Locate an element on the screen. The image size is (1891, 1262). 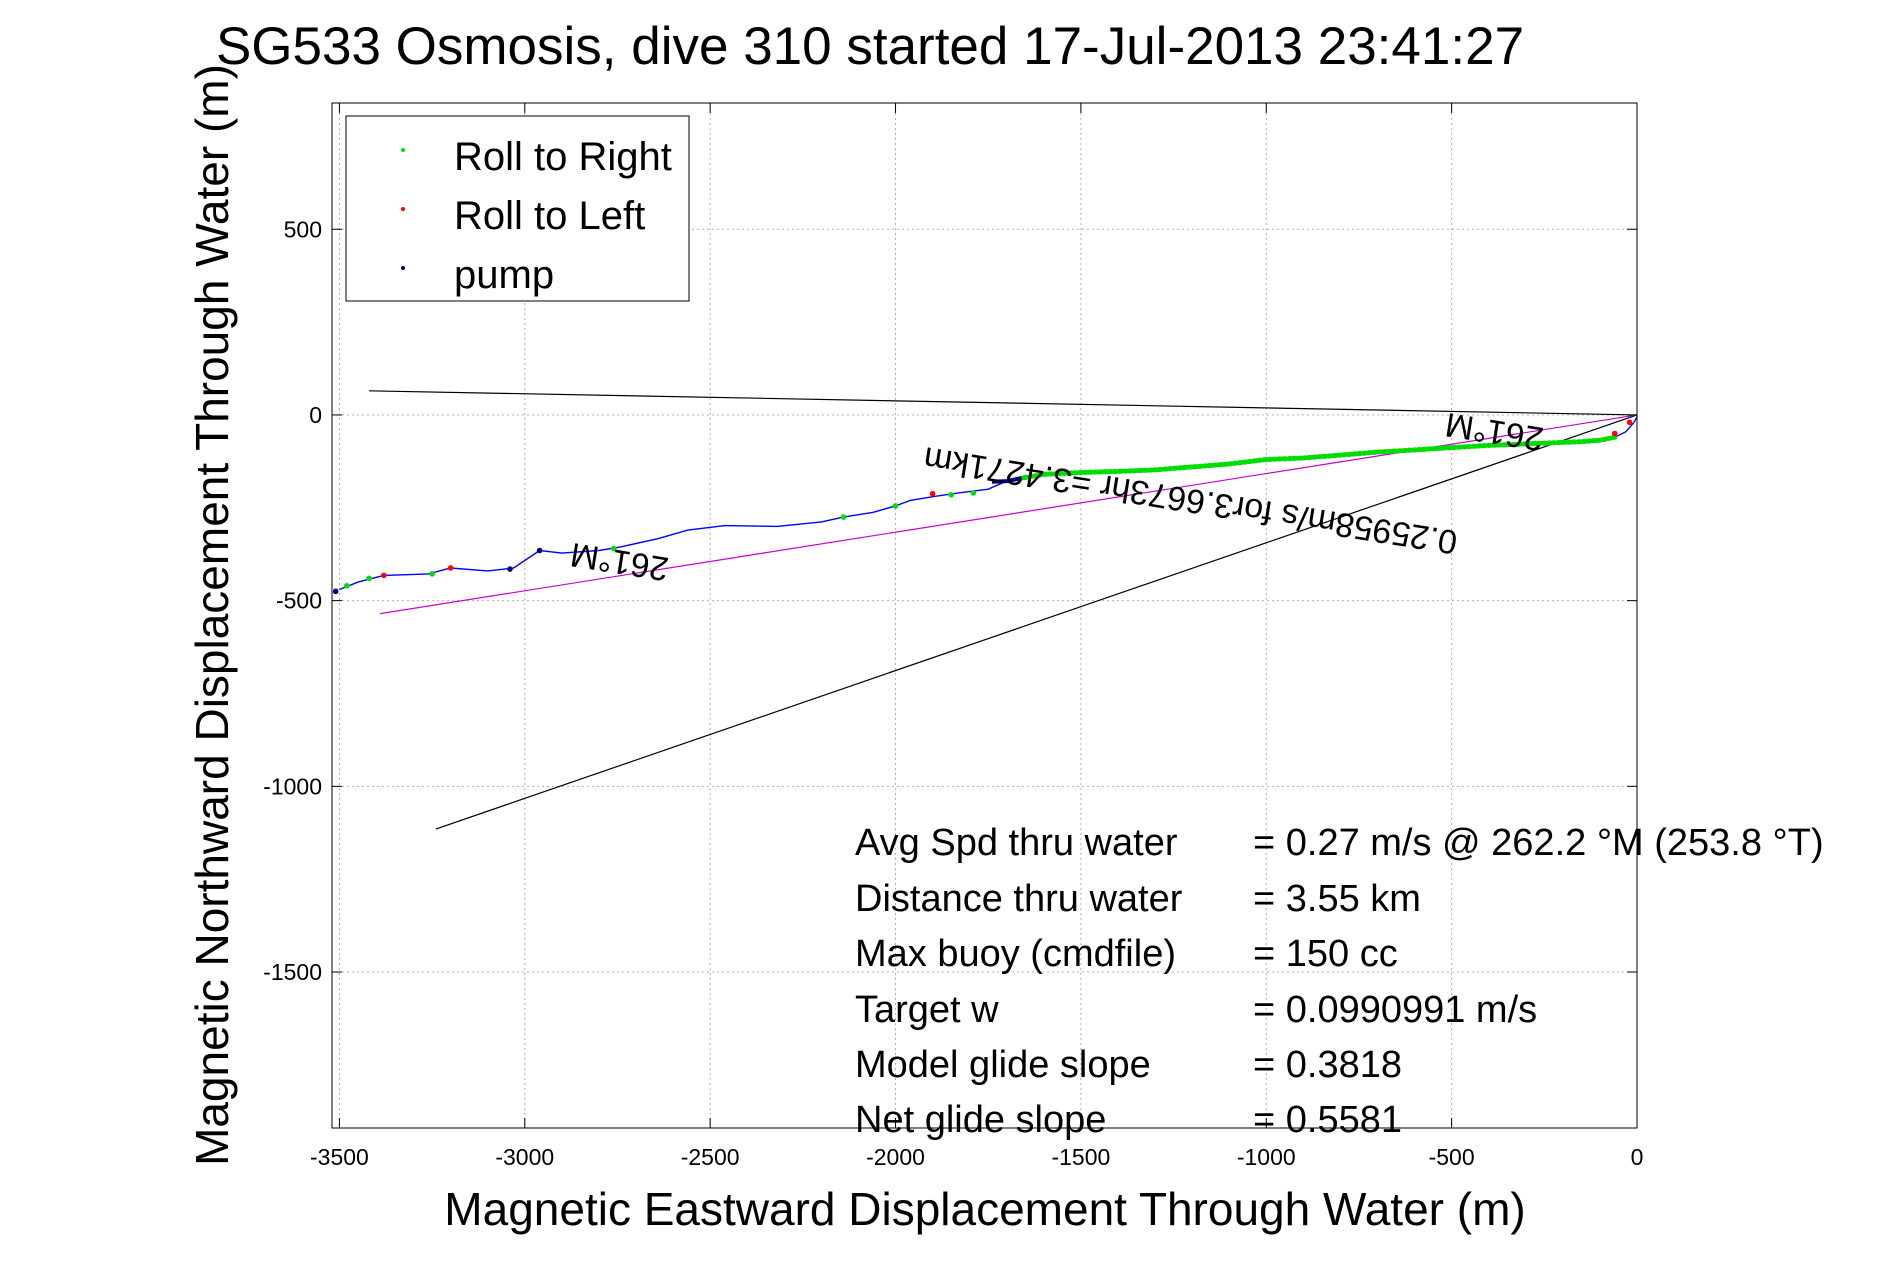
stat-label-net-glide: Net glide slope is located at coordinates (980, 1120).